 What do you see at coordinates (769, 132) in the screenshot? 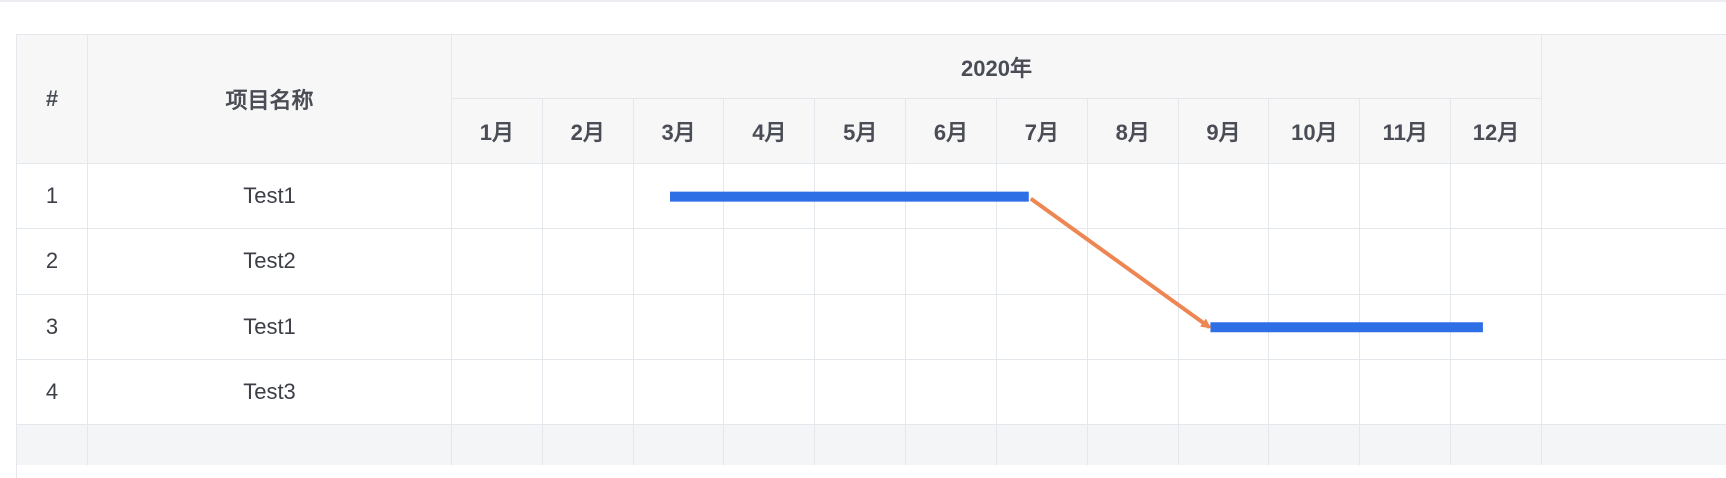
I see `month-header-label: 4月` at bounding box center [769, 132].